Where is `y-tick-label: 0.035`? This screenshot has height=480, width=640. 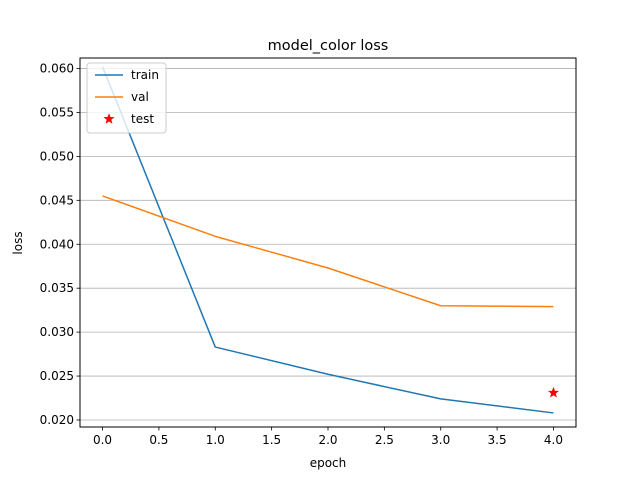
y-tick-label: 0.035 is located at coordinates (57, 288).